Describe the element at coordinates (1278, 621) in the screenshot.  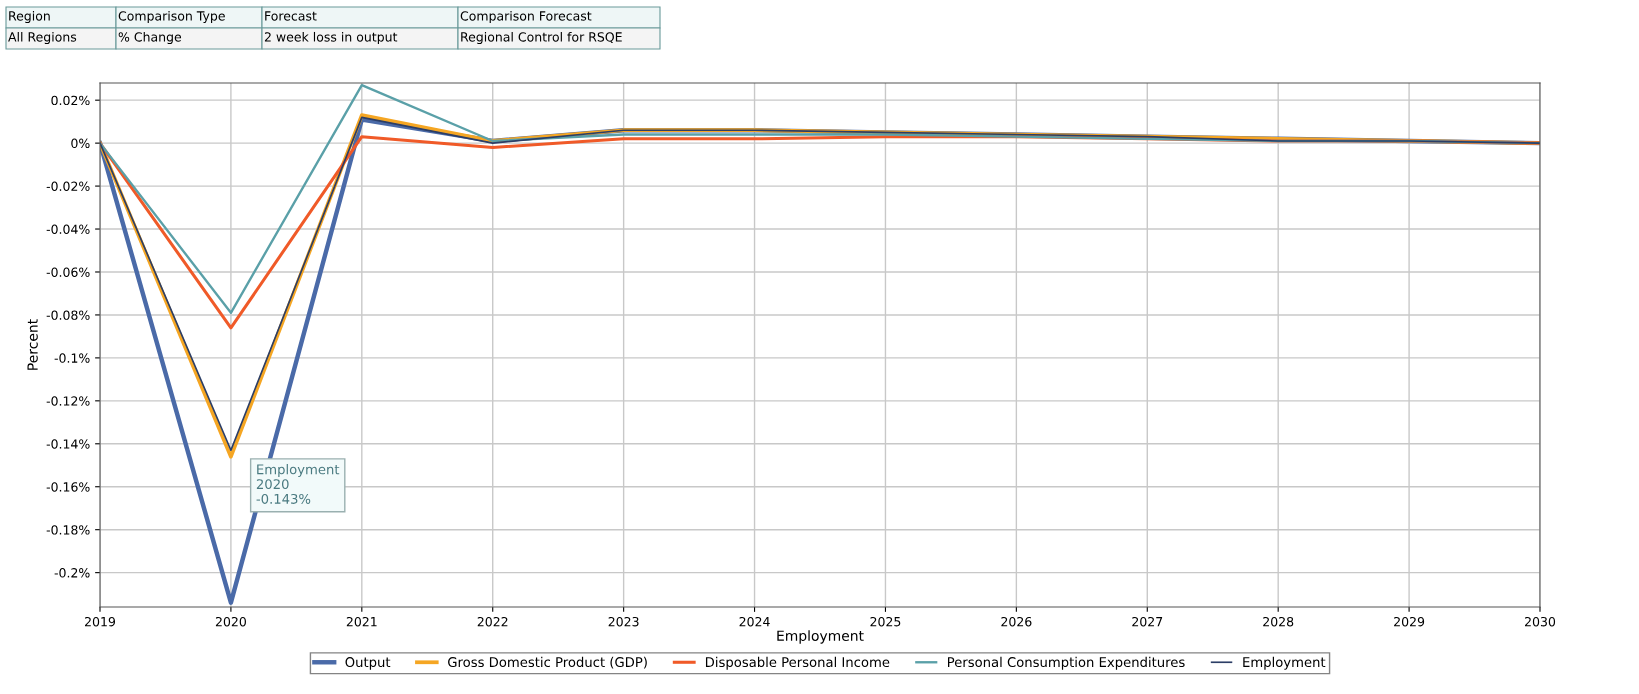
I see `x-tick-label: 2028` at that location.